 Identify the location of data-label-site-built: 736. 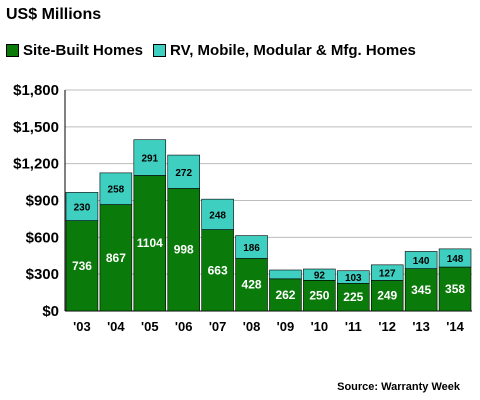
(82, 266).